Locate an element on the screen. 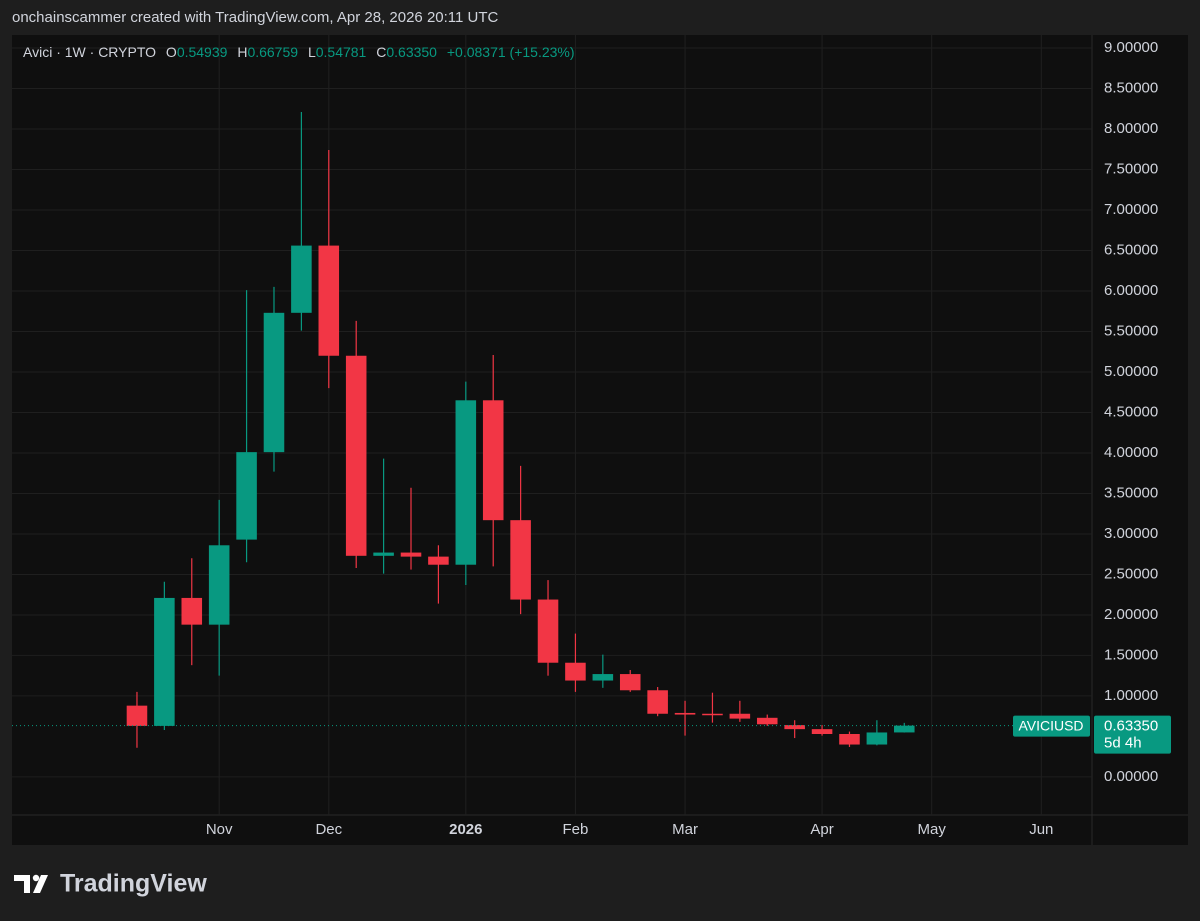  y-tick-label: 5.50000 is located at coordinates (1131, 330).